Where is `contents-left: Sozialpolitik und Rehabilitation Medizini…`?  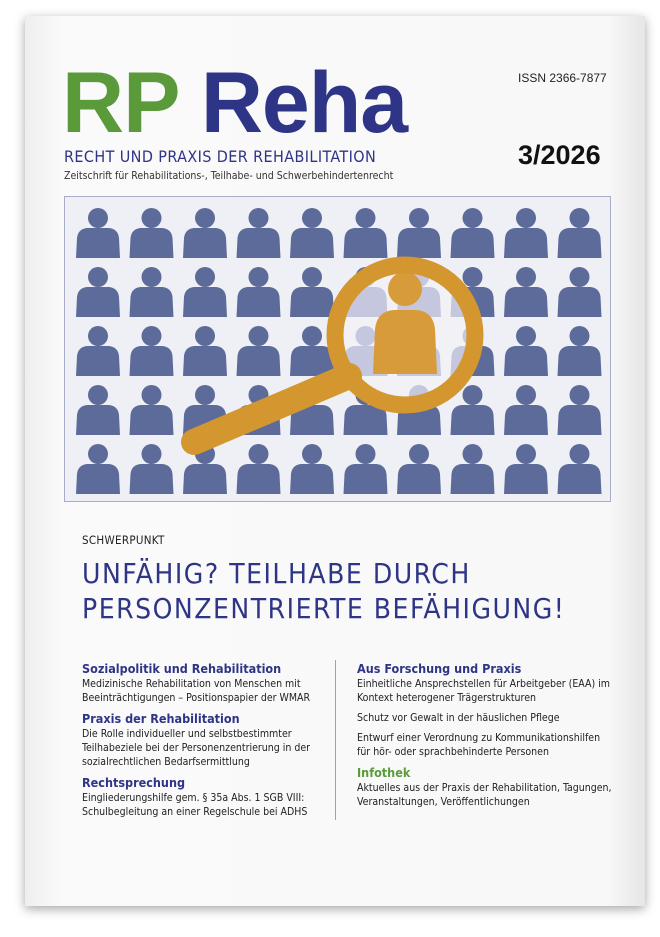
contents-left: Sozialpolitik und Rehabilitation Medizini… is located at coordinates (207, 743).